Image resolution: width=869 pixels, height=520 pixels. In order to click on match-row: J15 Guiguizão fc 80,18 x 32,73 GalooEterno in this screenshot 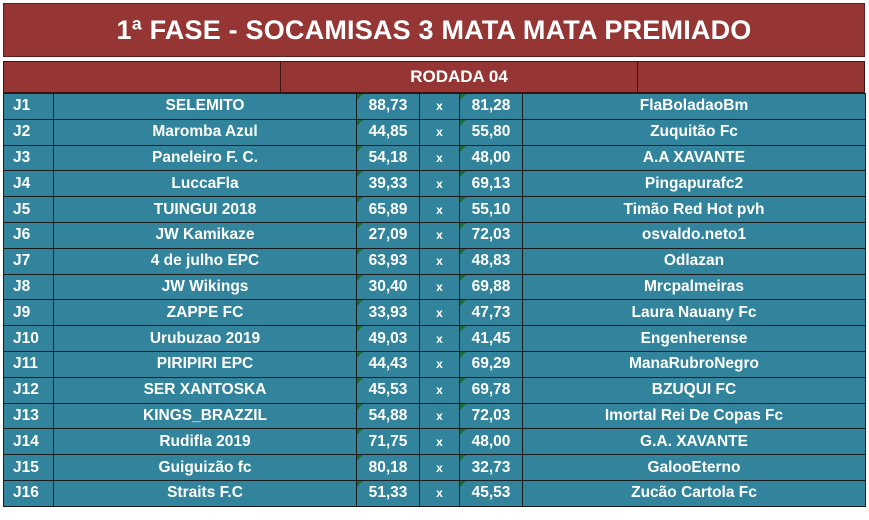, I will do `click(434, 467)`.